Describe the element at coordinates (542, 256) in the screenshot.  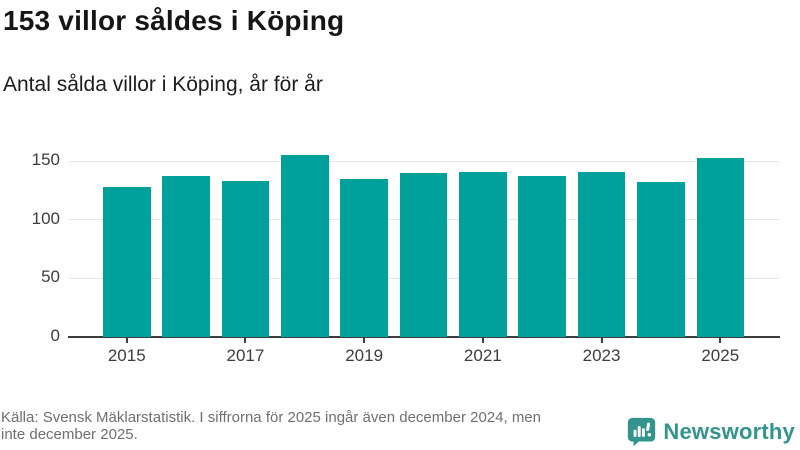
I see `bar-2022` at that location.